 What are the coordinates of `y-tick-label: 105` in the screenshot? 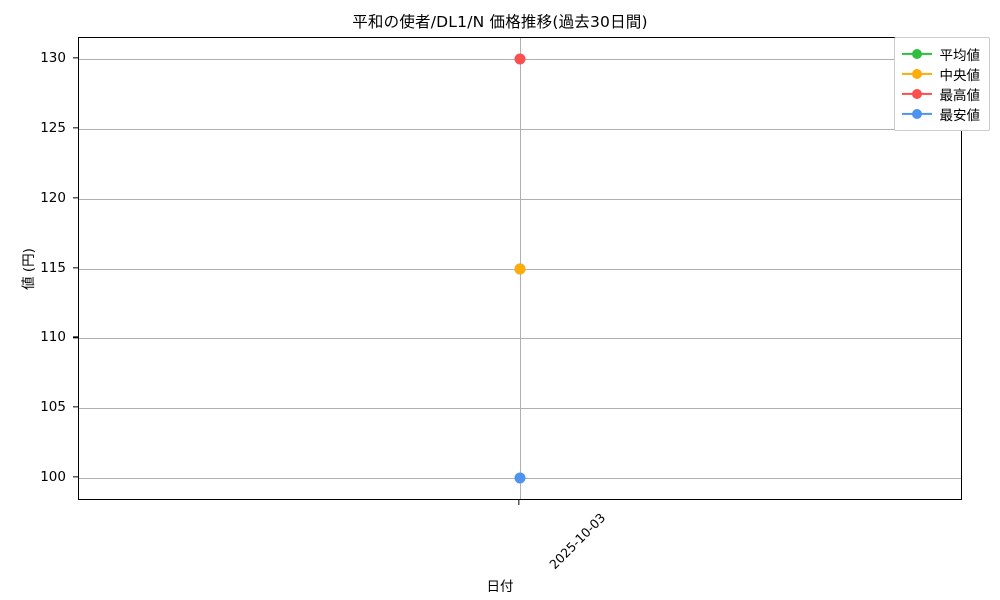 It's located at (53, 407).